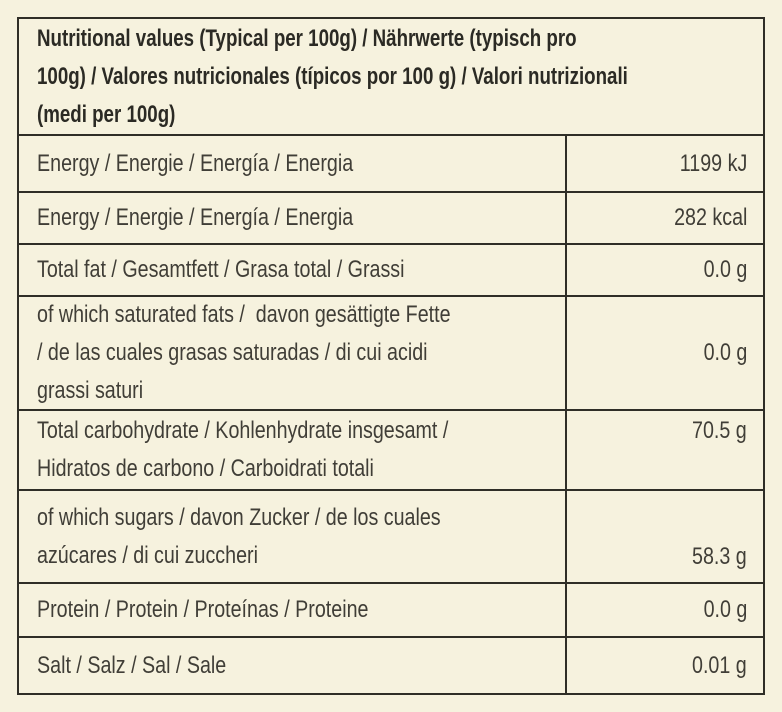 This screenshot has width=782, height=712. Describe the element at coordinates (292, 665) in the screenshot. I see `row-label-cell: Salt / Salz / Sal / Sale` at that location.